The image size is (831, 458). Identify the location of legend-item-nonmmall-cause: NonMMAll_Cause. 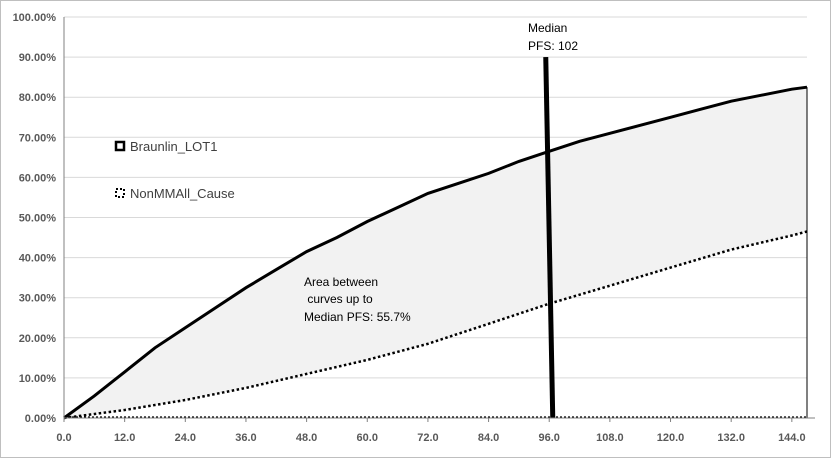
(175, 193).